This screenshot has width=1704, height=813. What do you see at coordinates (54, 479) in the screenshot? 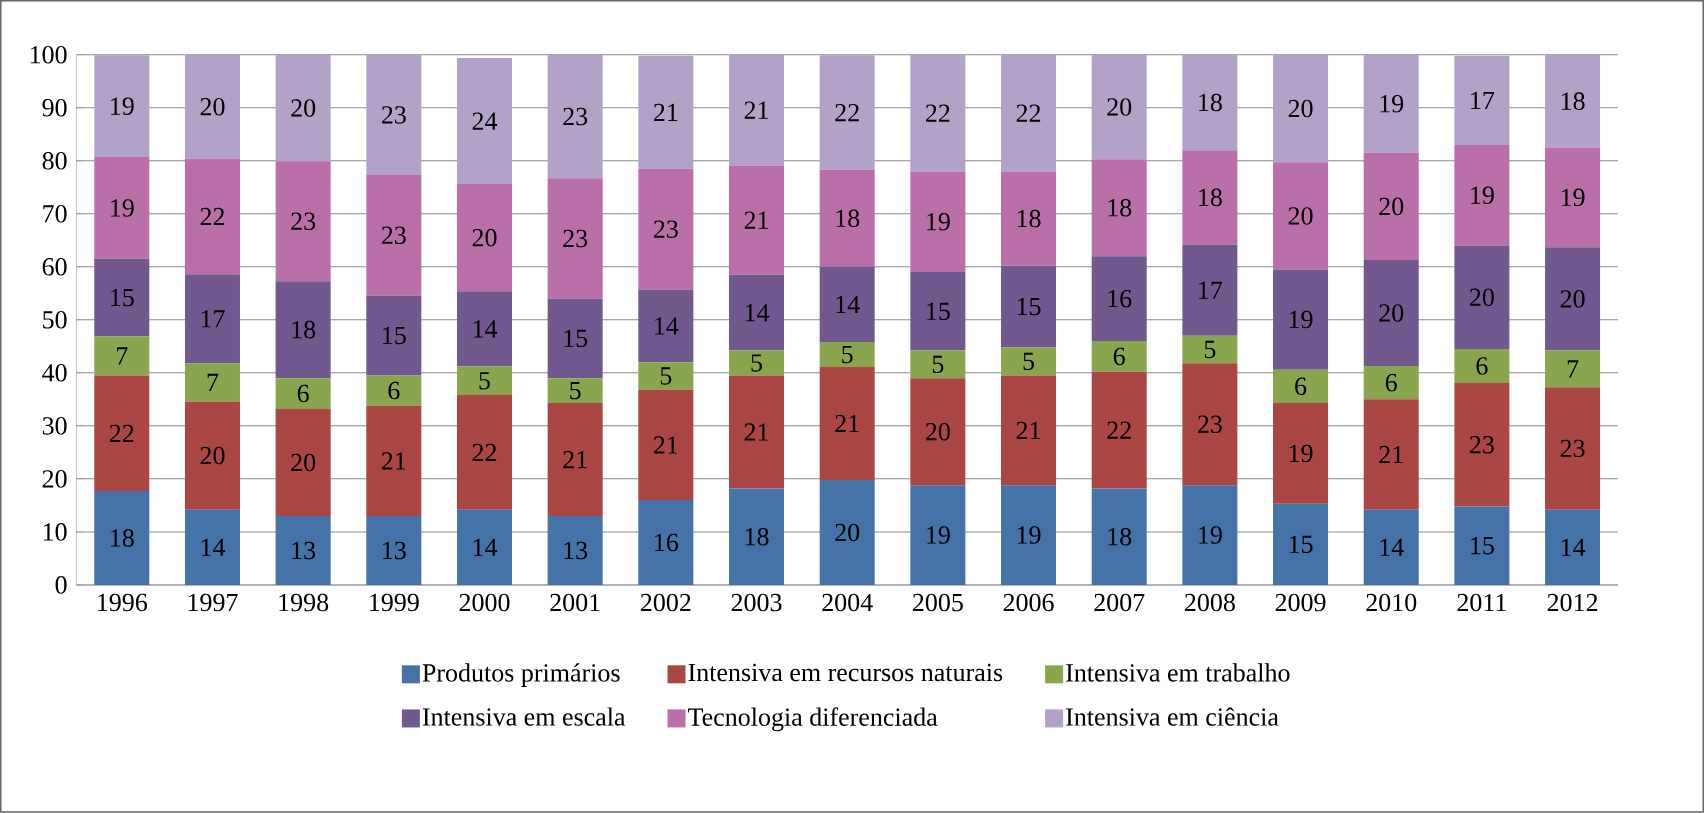
I see `y-tick-label: 20` at bounding box center [54, 479].